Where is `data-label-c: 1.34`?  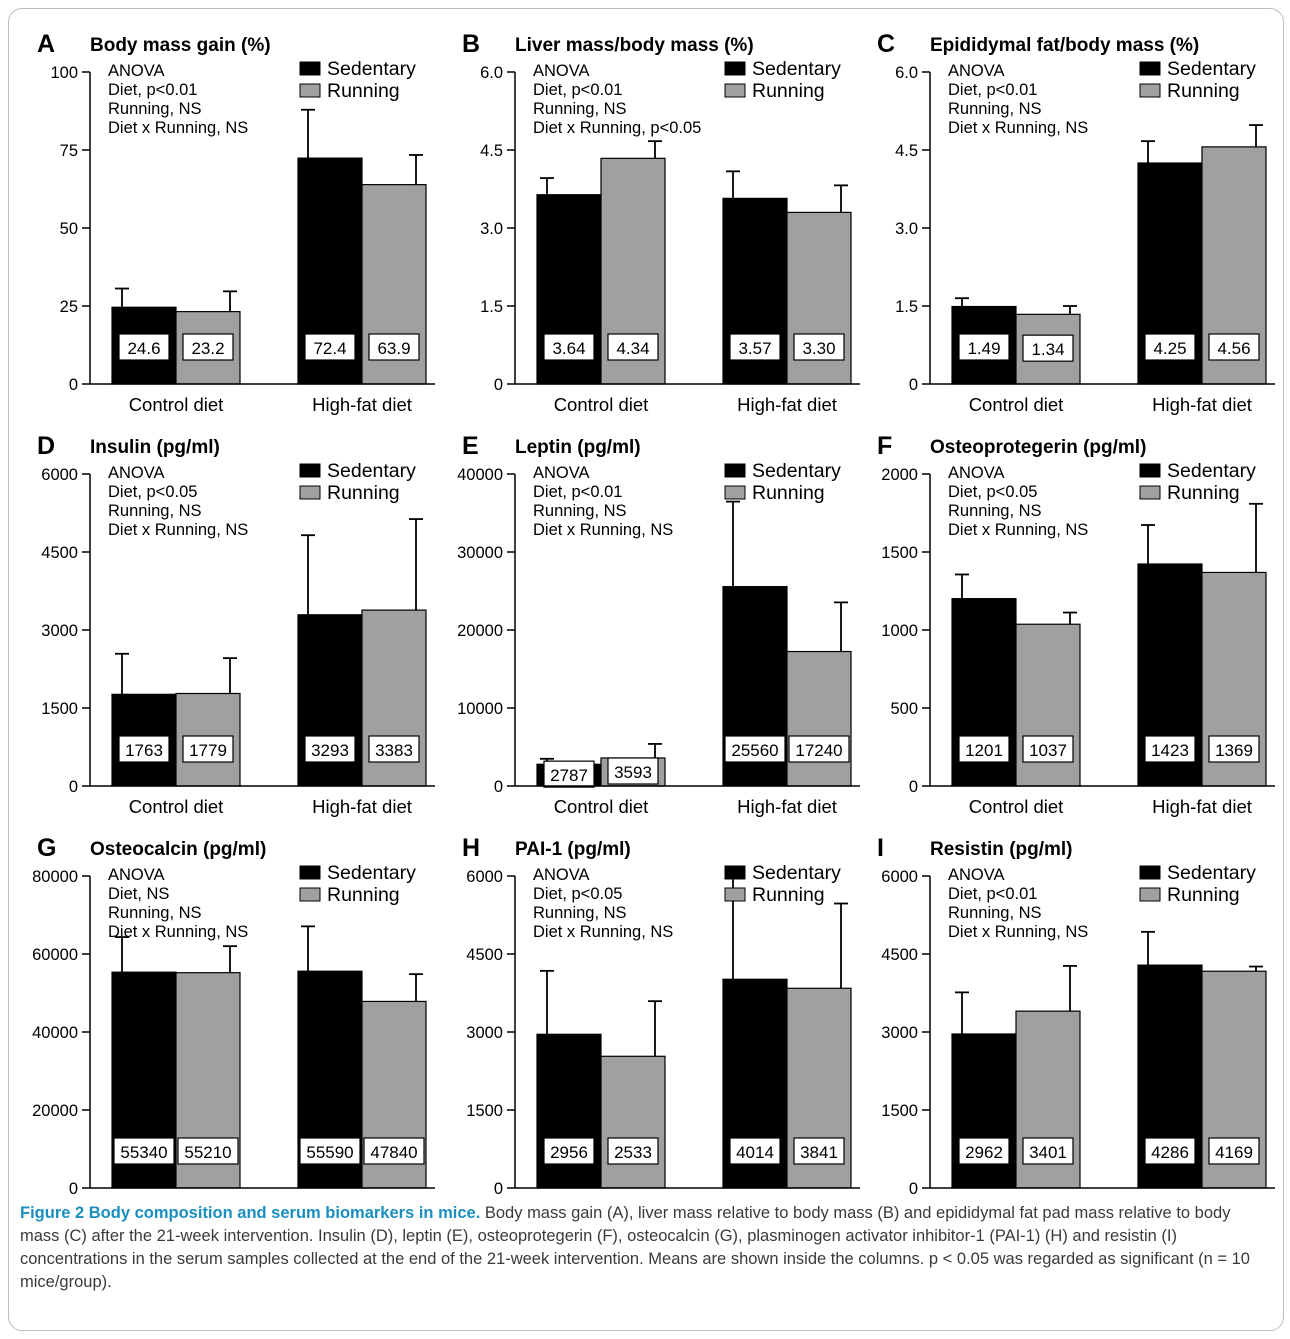
data-label-c: 1.34 is located at coordinates (1047, 349).